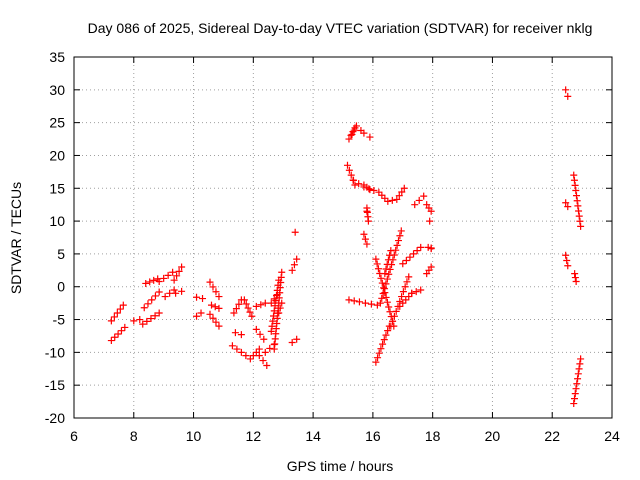 The image size is (640, 480). Describe the element at coordinates (57, 123) in the screenshot. I see `y-tick-label: 25` at that location.